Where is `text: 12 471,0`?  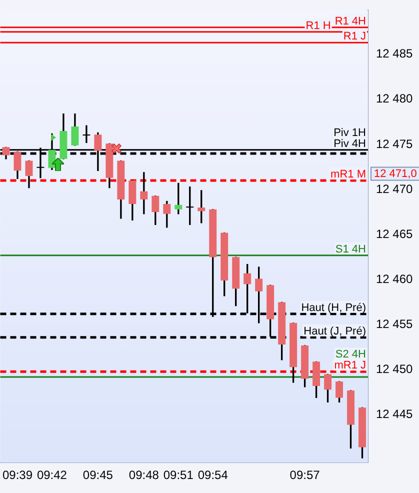 text: 12 471,0 is located at coordinates (395, 174).